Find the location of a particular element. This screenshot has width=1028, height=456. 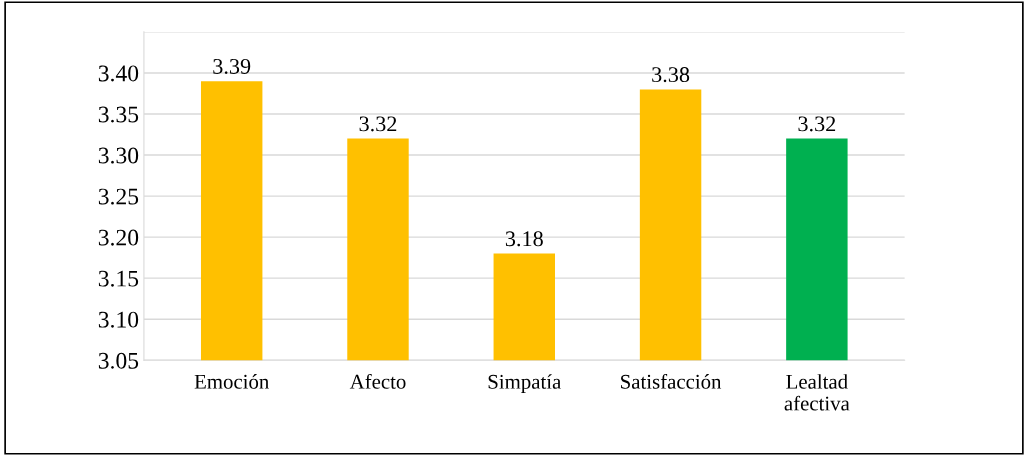

data-label: 3.39 is located at coordinates (232, 66).